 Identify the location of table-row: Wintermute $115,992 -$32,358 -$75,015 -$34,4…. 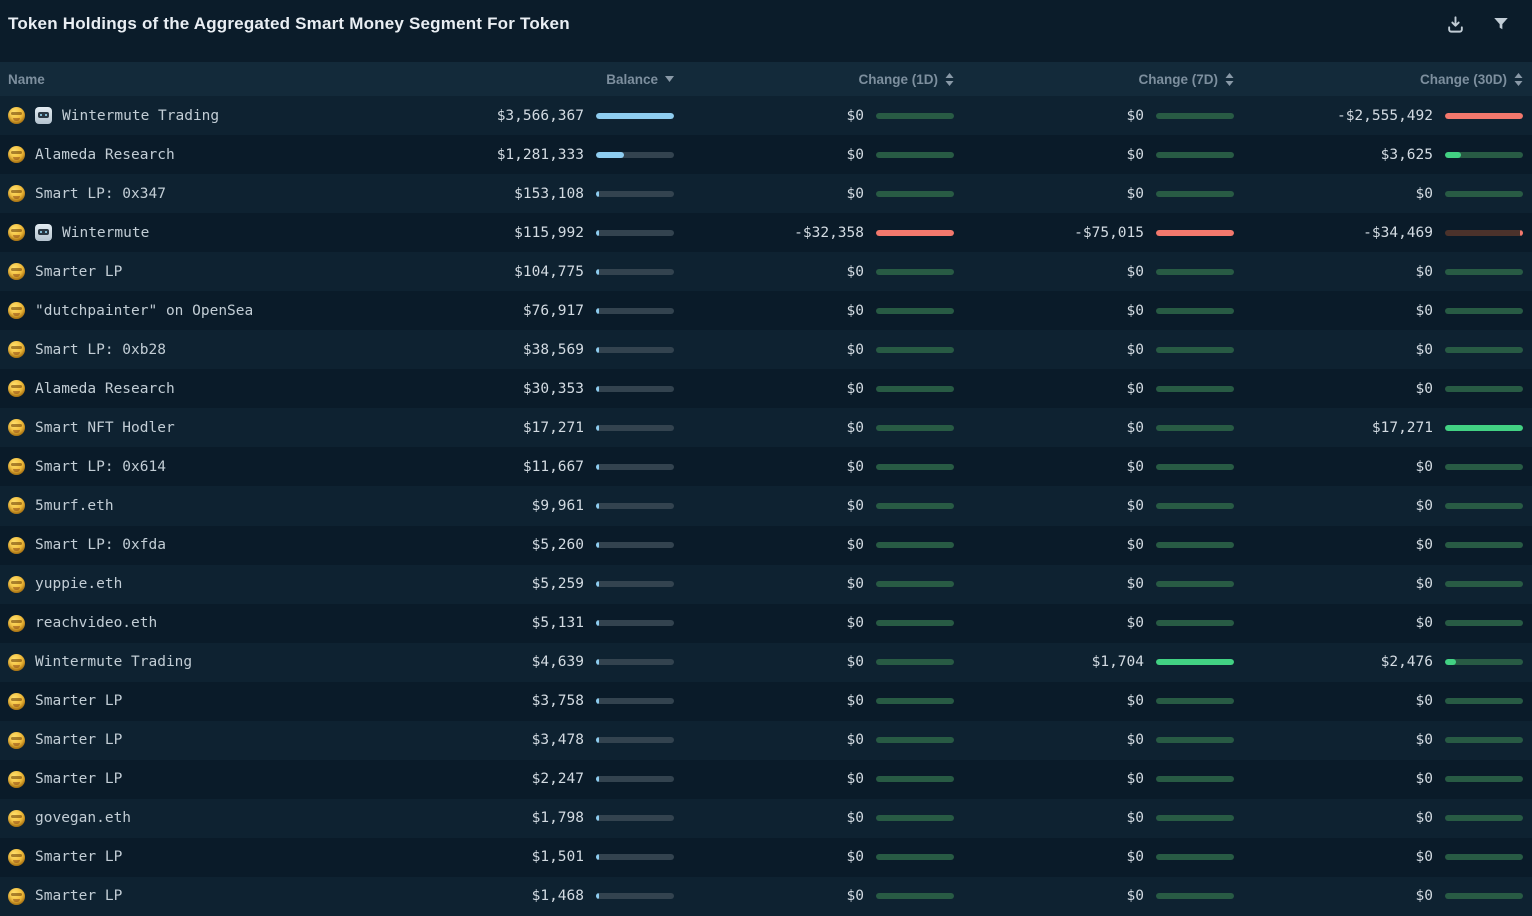
(766, 233).